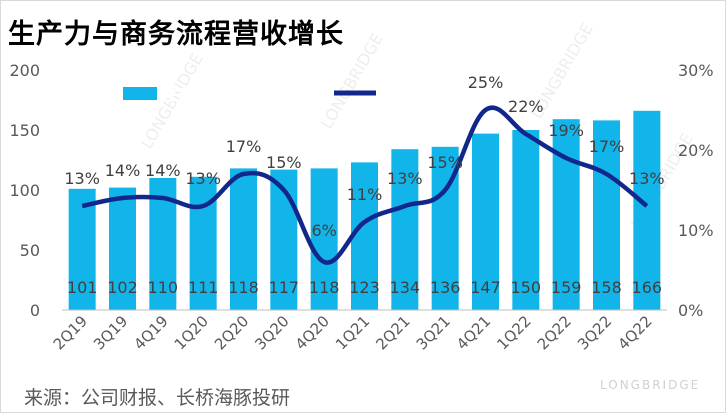  What do you see at coordinates (191, 332) in the screenshot?
I see `x-tick-label: 1Q20` at bounding box center [191, 332].